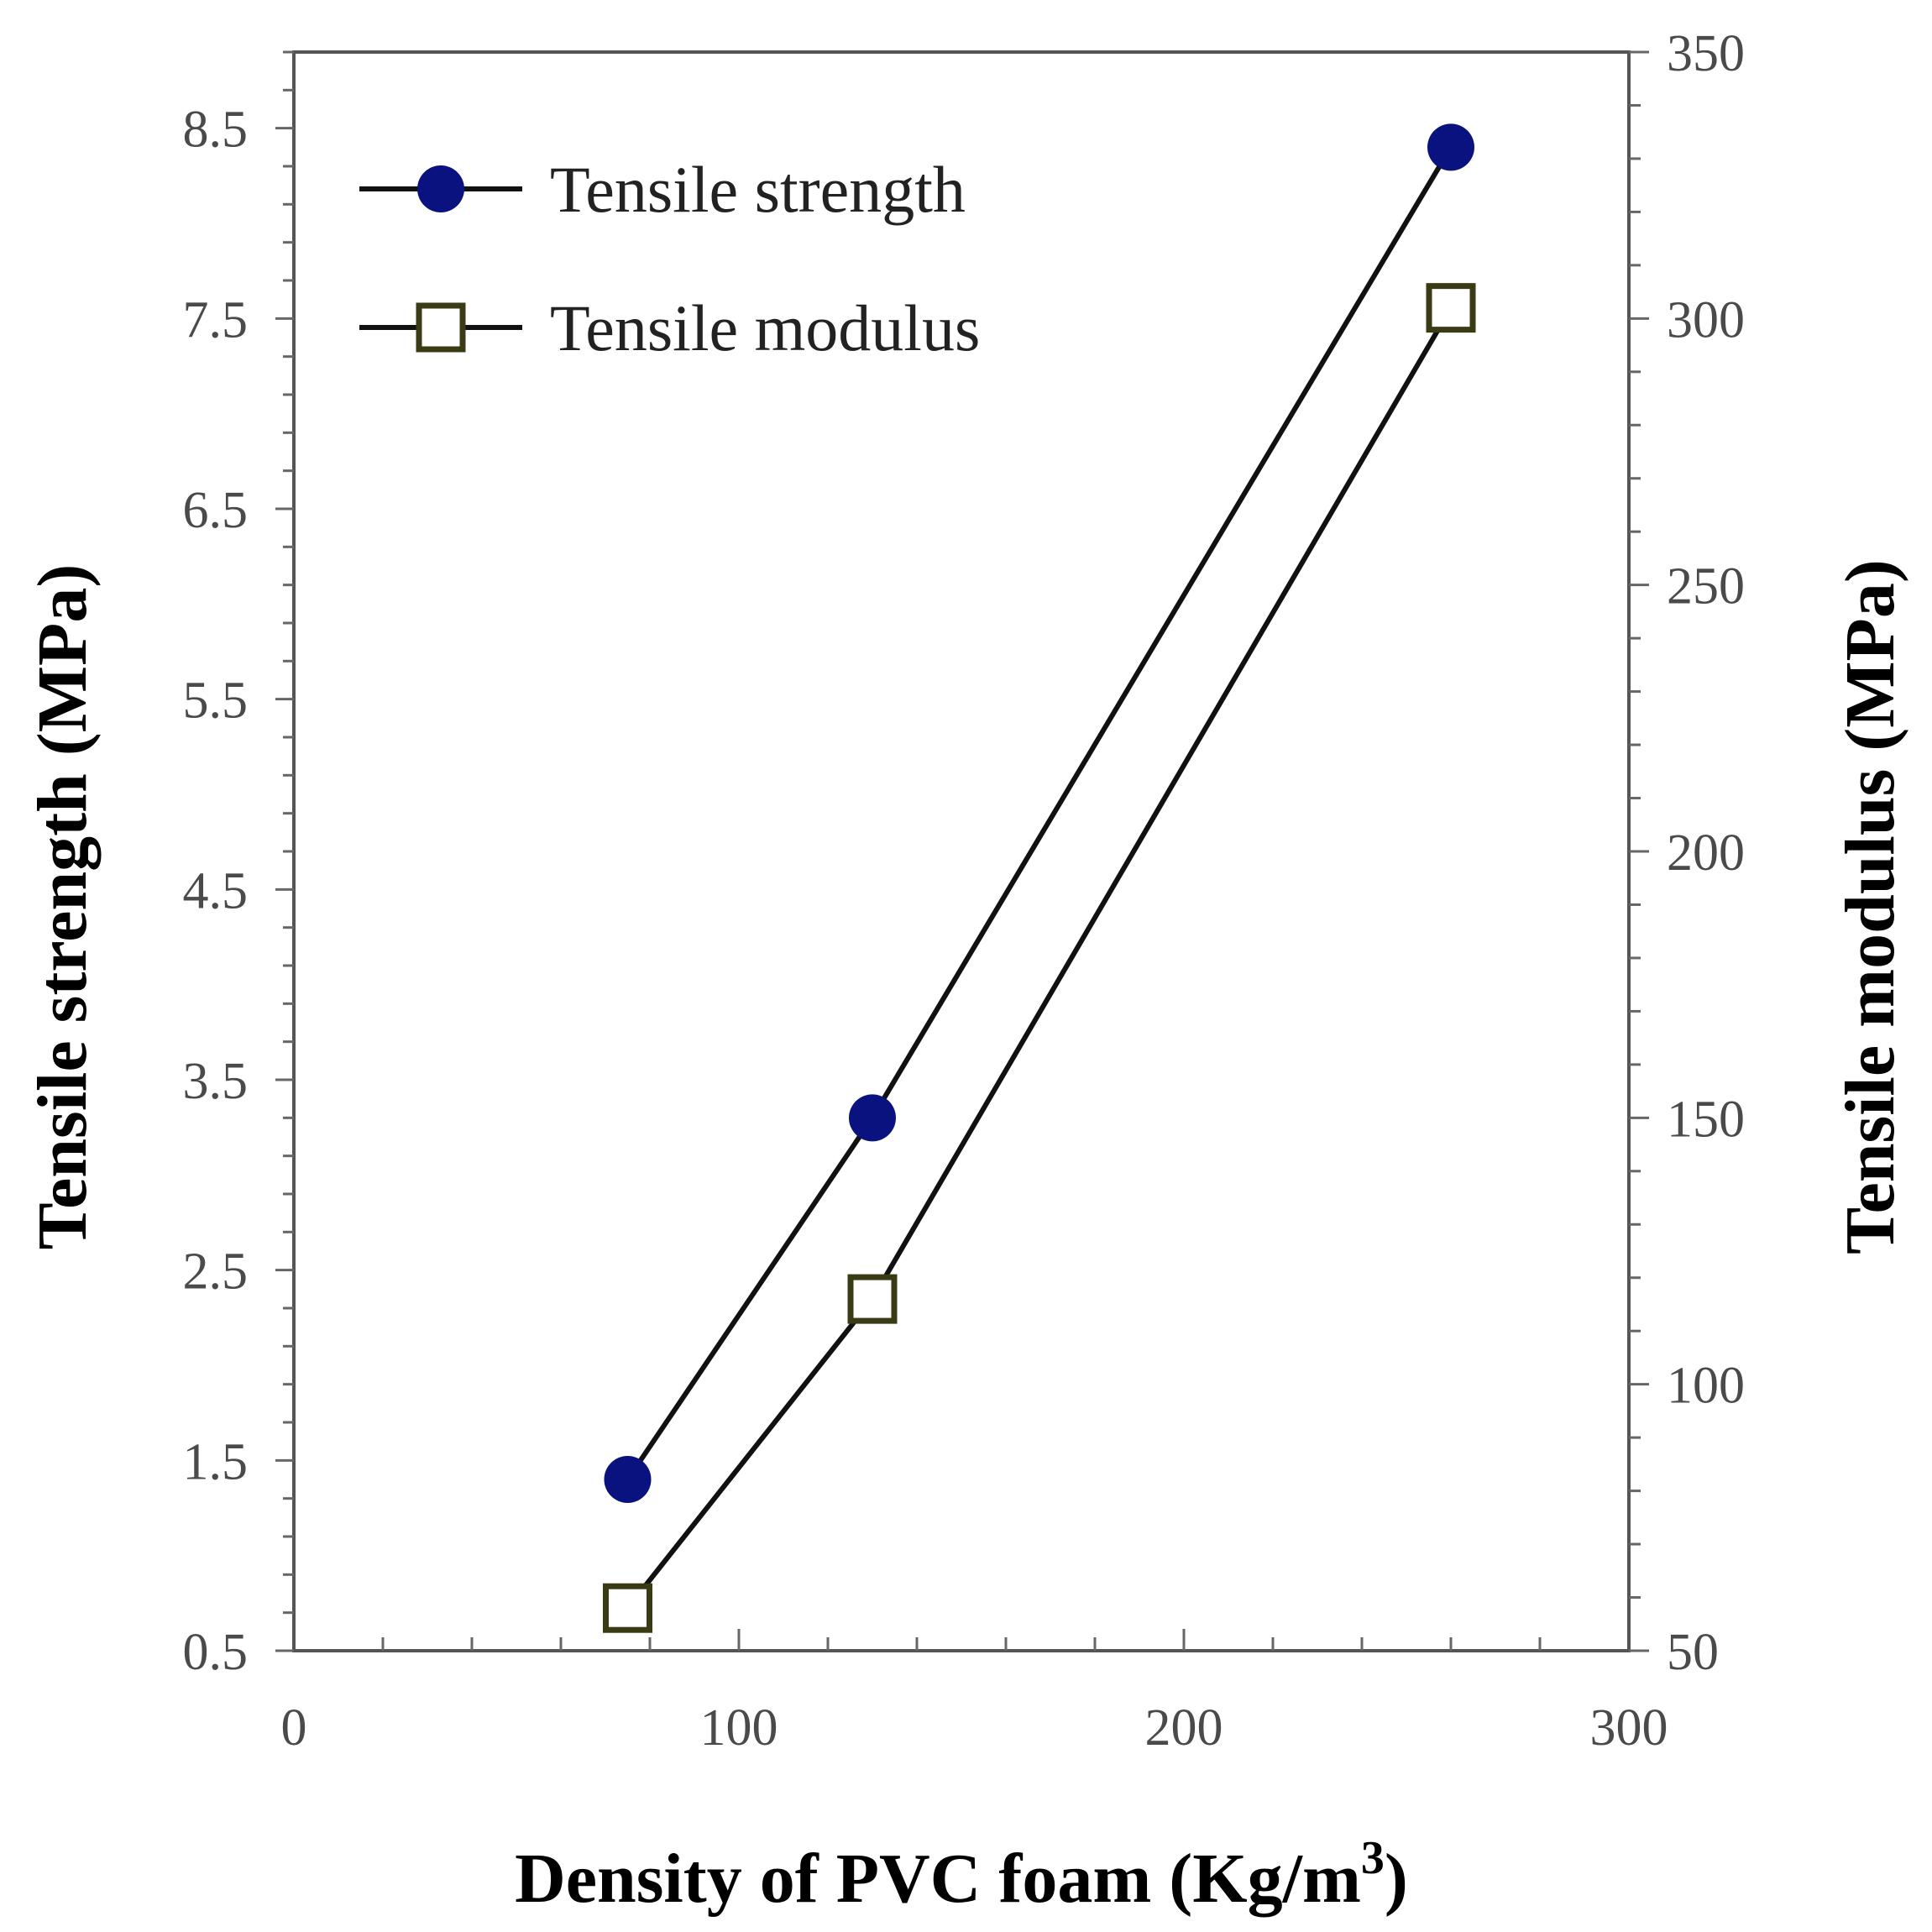 The height and width of the screenshot is (1932, 1932). I want to click on x-axis-title-tail: ), so click(1396, 1879).